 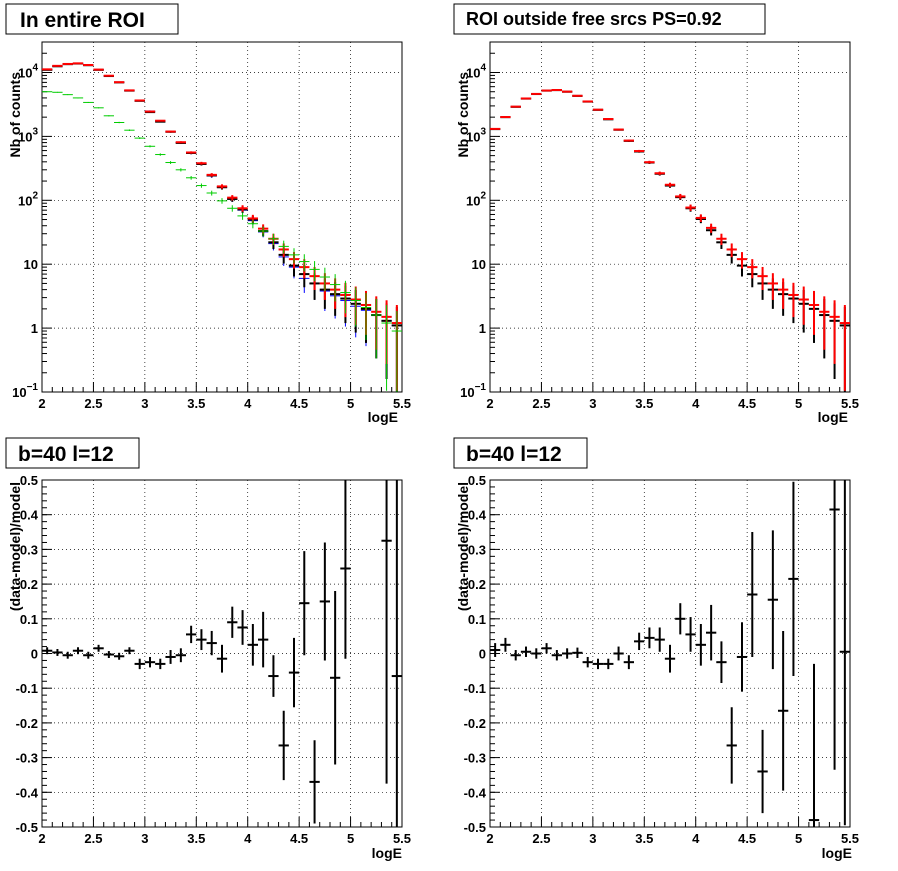 What do you see at coordinates (15, 546) in the screenshot?
I see `y-axis-label: (data-model)/model` at bounding box center [15, 546].